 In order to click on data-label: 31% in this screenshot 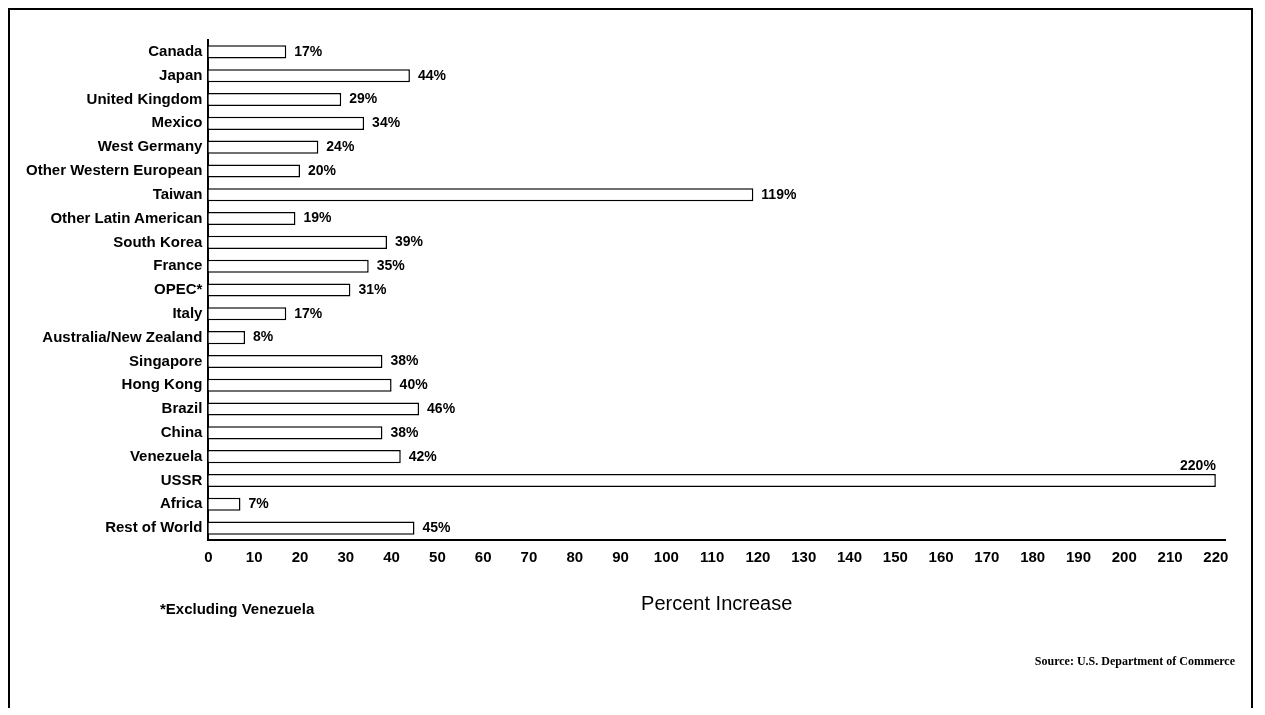, I will do `click(372, 288)`.